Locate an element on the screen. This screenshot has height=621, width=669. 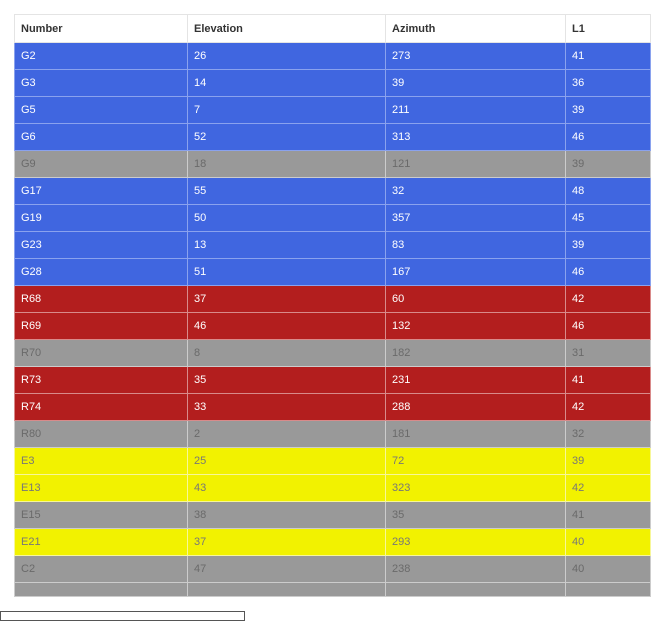
table-row: R70 8 182 31 is located at coordinates (332, 353).